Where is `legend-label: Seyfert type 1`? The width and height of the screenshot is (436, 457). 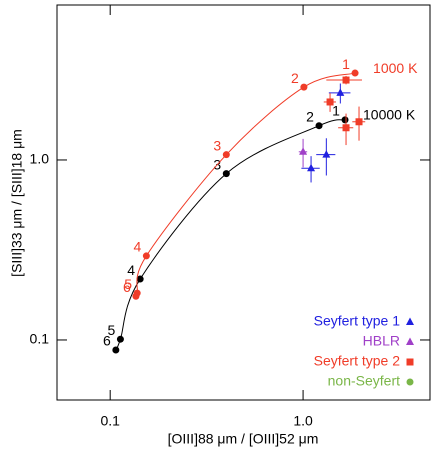 legend-label: Seyfert type 1 is located at coordinates (357, 321).